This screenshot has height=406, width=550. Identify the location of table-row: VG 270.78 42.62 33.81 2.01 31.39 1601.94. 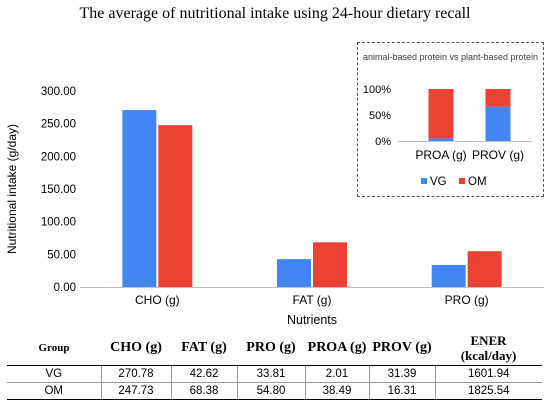
(274, 374).